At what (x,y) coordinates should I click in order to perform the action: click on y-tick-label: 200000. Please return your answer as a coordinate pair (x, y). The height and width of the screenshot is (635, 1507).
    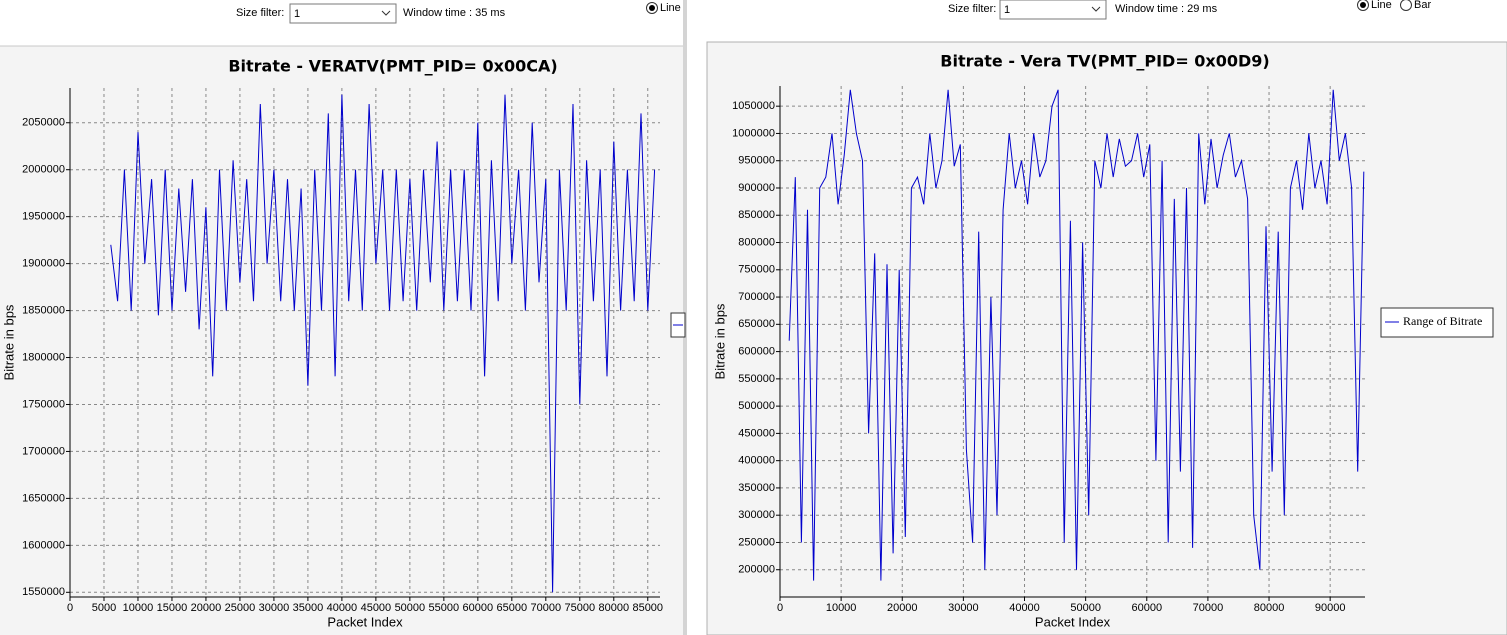
    Looking at the image, I should click on (756, 570).